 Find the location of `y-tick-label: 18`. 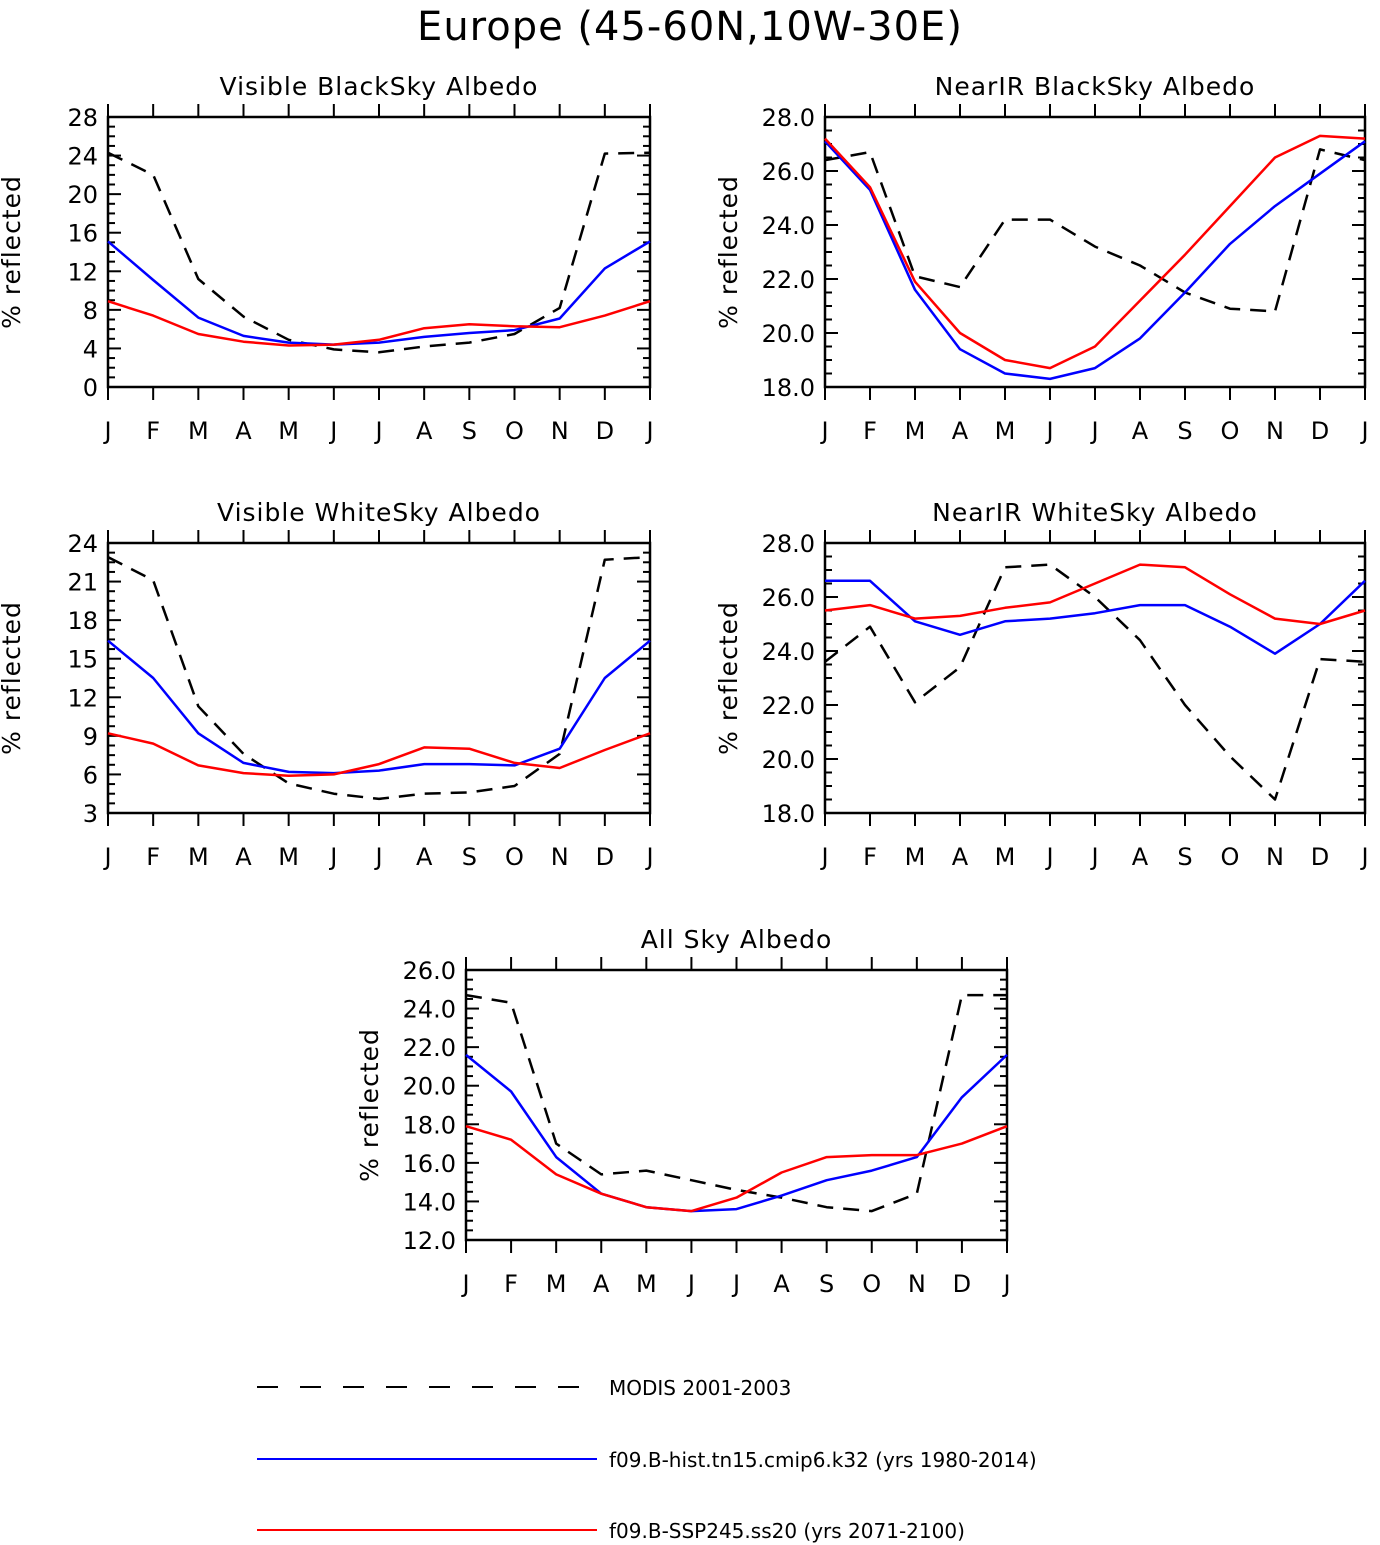

y-tick-label: 18 is located at coordinates (82, 621).